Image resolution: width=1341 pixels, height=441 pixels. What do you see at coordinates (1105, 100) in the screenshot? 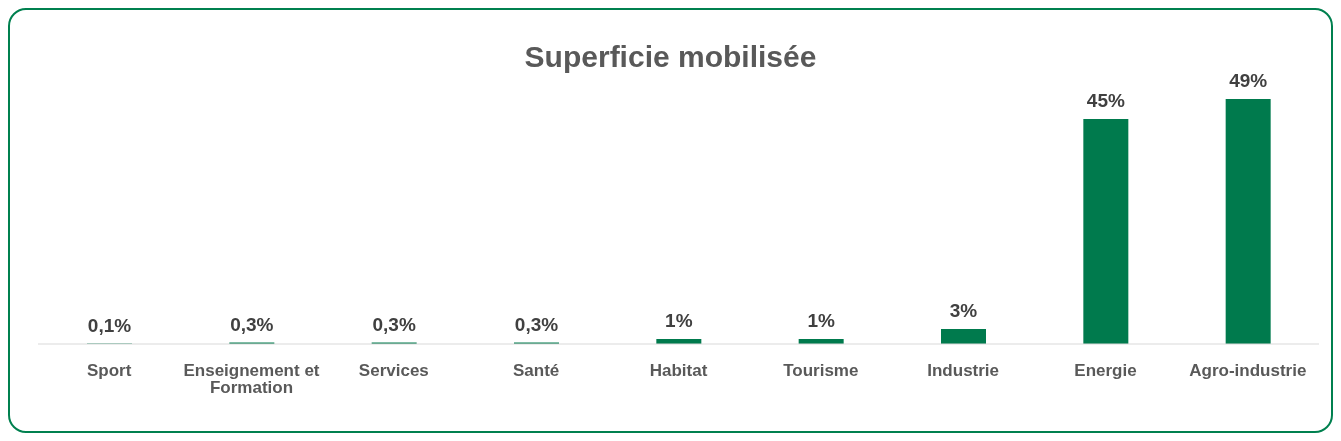
I see `data-label: 45%` at bounding box center [1105, 100].